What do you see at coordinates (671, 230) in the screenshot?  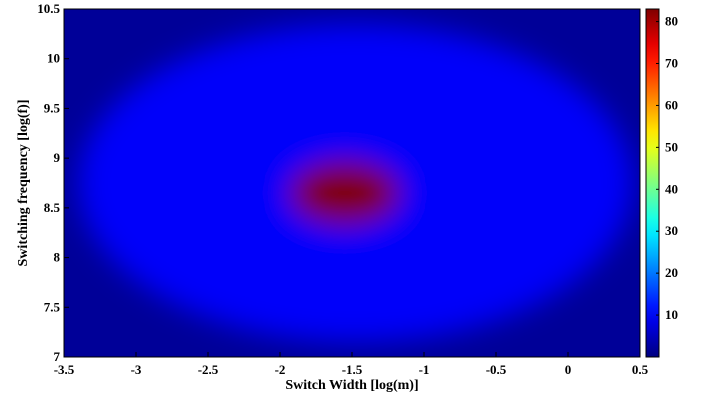 I see `colorbar-tick-label: 30` at bounding box center [671, 230].